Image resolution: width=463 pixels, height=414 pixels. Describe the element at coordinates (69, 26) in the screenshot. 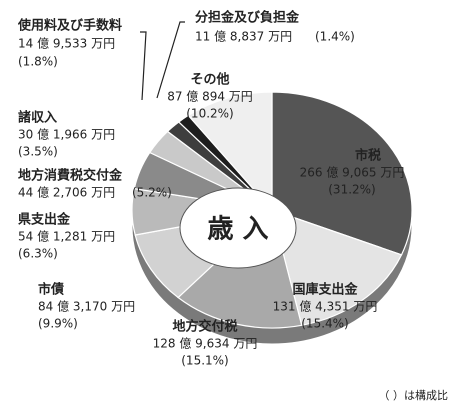

I see `slice-name: 使用料及び手数料` at that location.